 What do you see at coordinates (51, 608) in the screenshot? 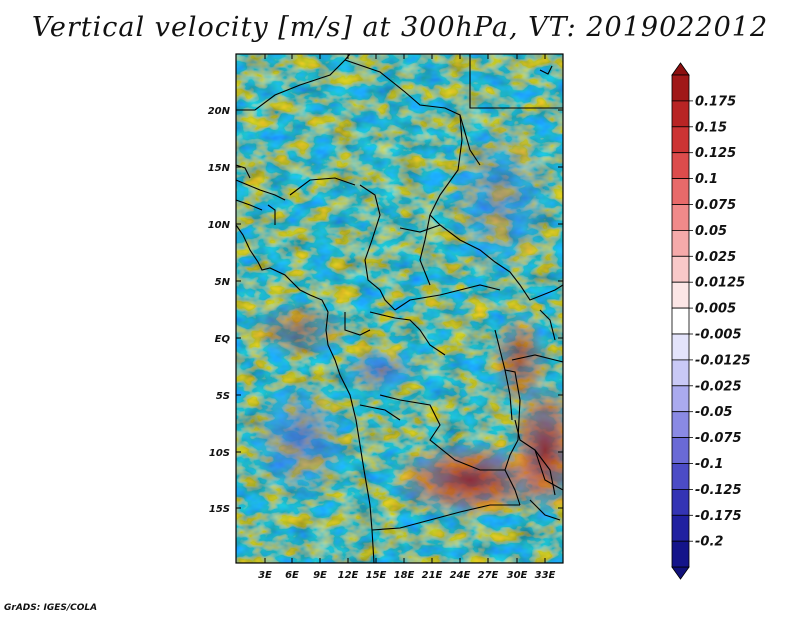
I see `credit-label: GrADS: IGES/COLA` at bounding box center [51, 608].